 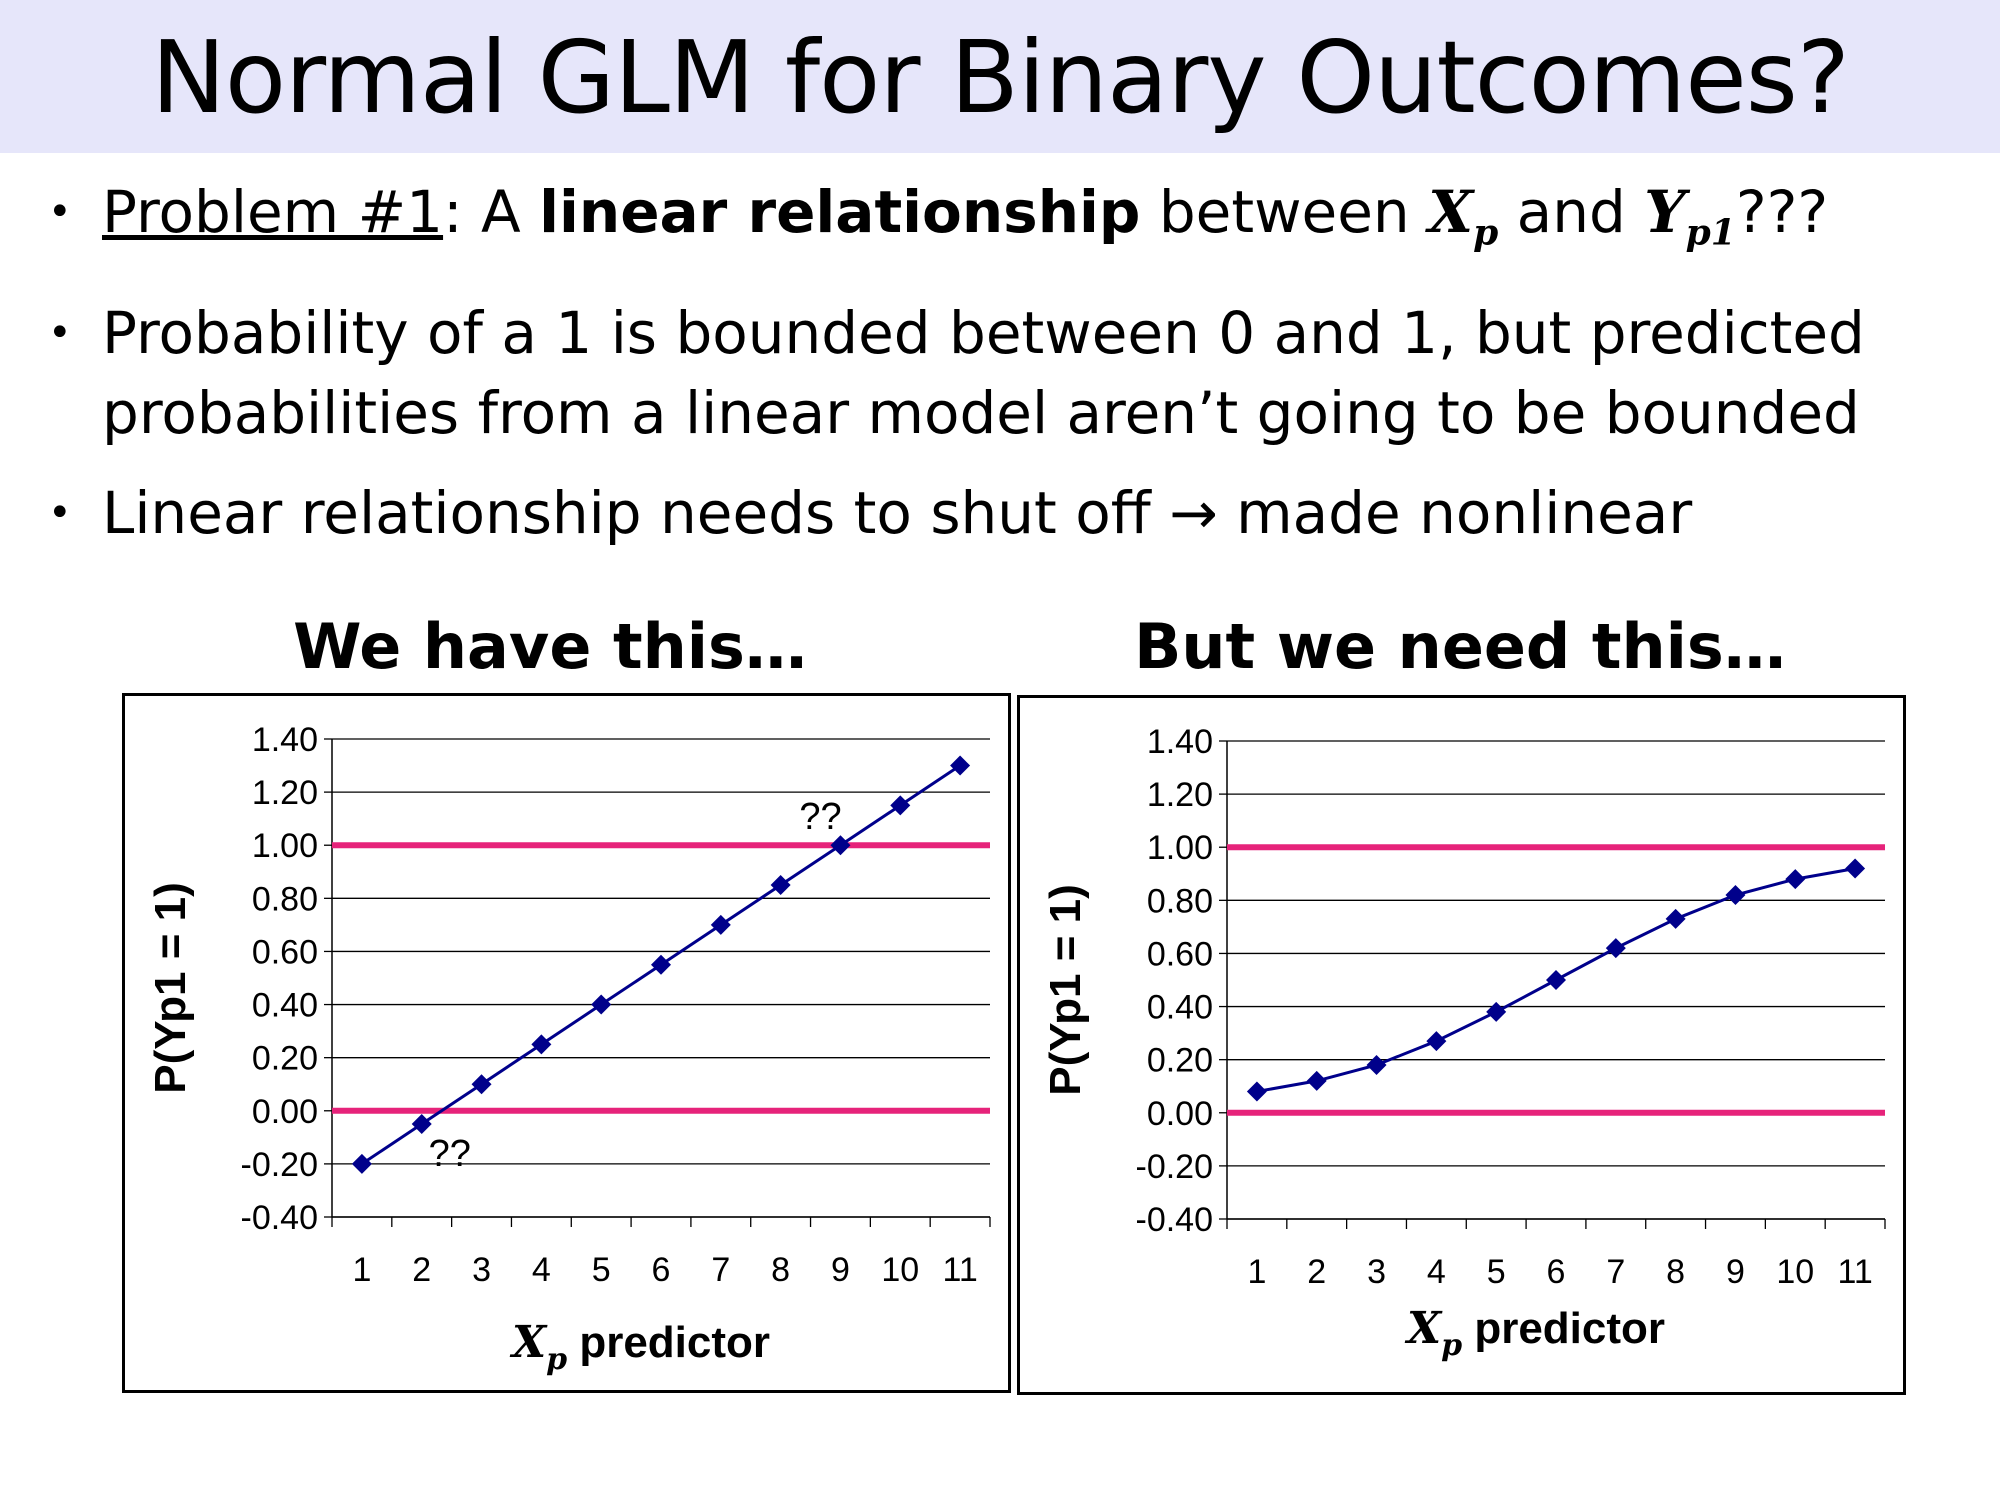 What do you see at coordinates (491, 212) in the screenshot?
I see `bullet-1-text-a: : A` at bounding box center [491, 212].